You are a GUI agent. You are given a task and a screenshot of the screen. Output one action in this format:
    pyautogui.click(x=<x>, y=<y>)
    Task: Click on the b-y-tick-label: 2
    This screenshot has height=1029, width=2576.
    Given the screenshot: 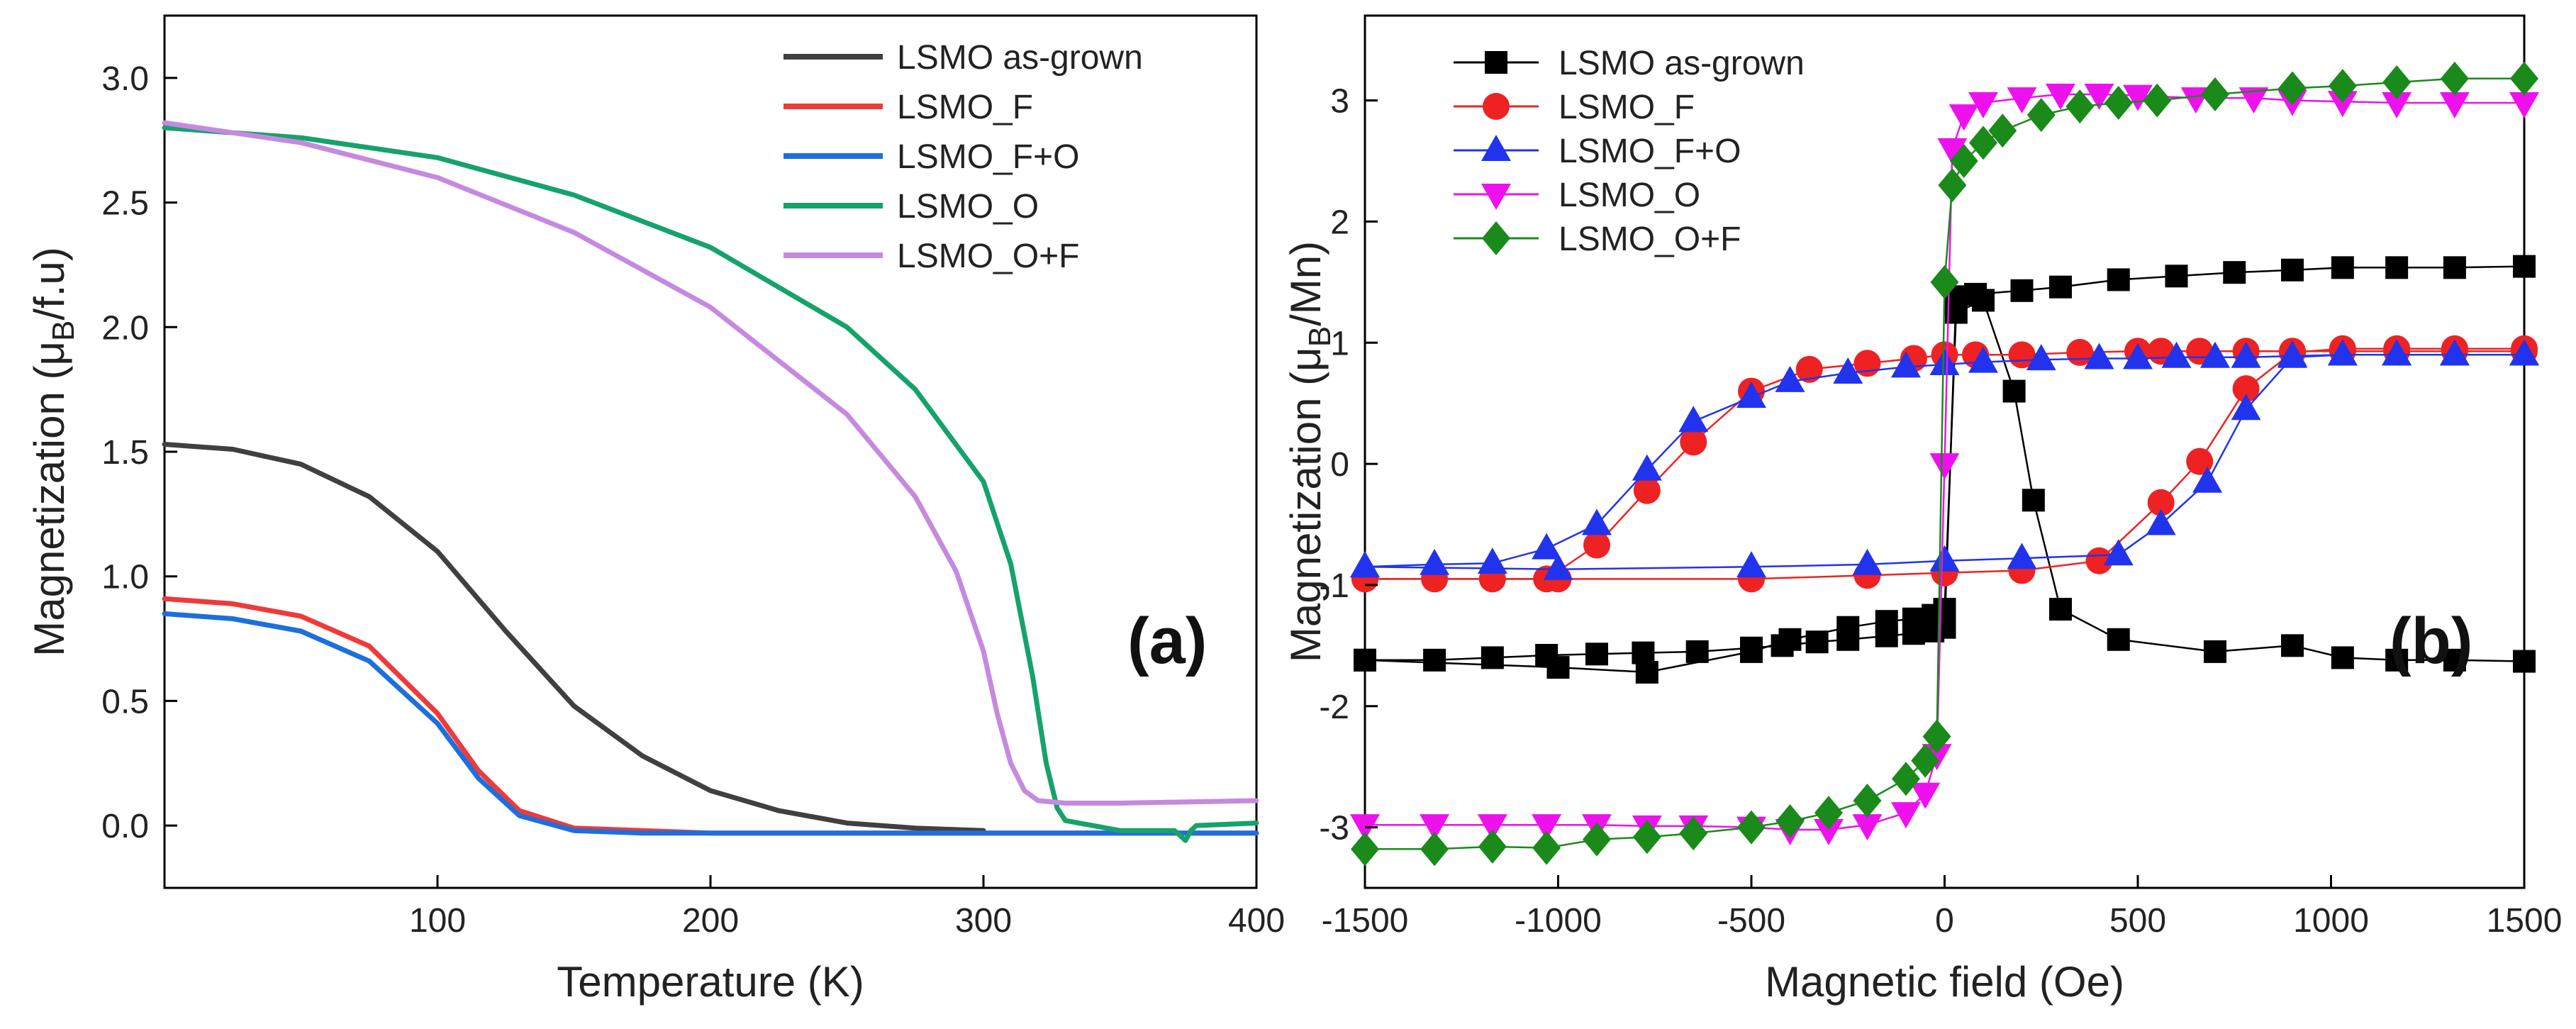 What is the action you would take?
    pyautogui.click(x=1339, y=223)
    